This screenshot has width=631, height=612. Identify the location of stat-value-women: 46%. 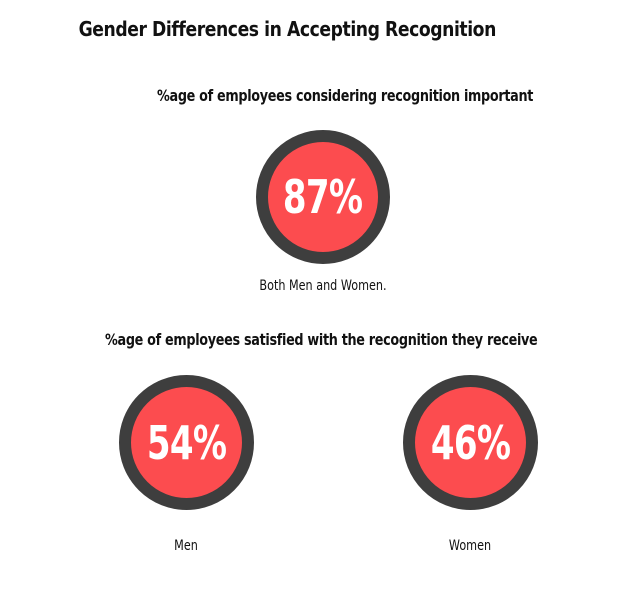
(470, 442).